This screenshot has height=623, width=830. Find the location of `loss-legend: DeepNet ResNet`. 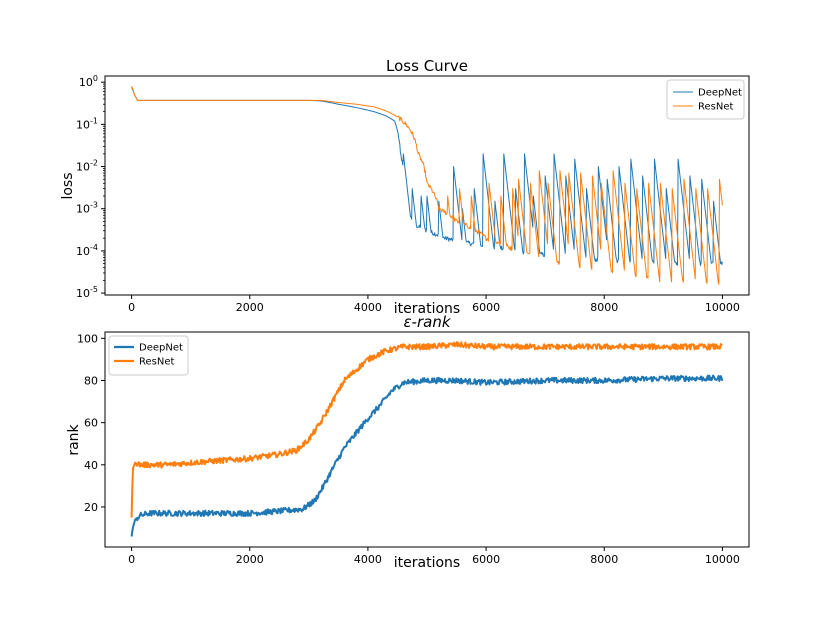

loss-legend: DeepNet ResNet is located at coordinates (705, 99).